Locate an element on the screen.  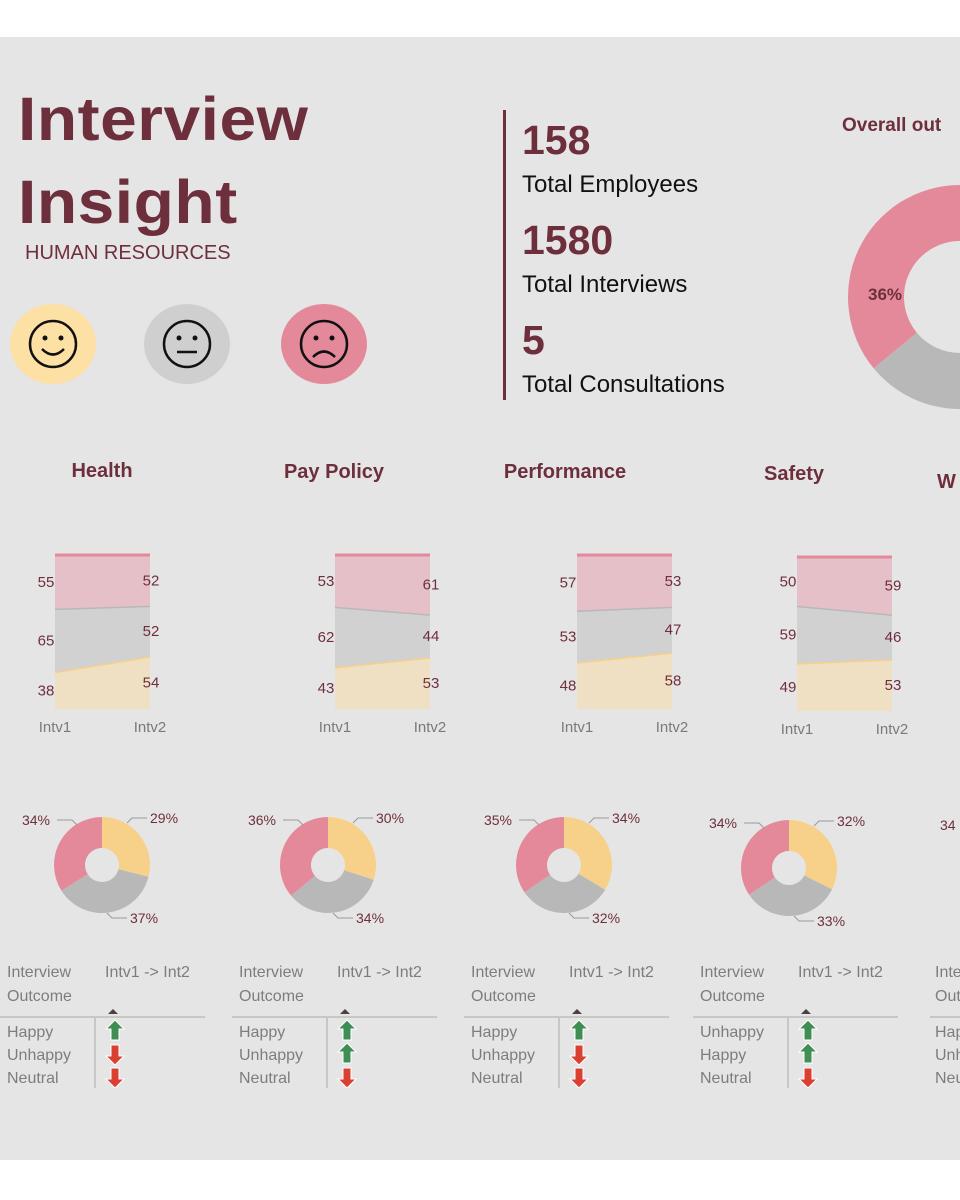
partial-donut-label: 34 is located at coordinates (948, 825).